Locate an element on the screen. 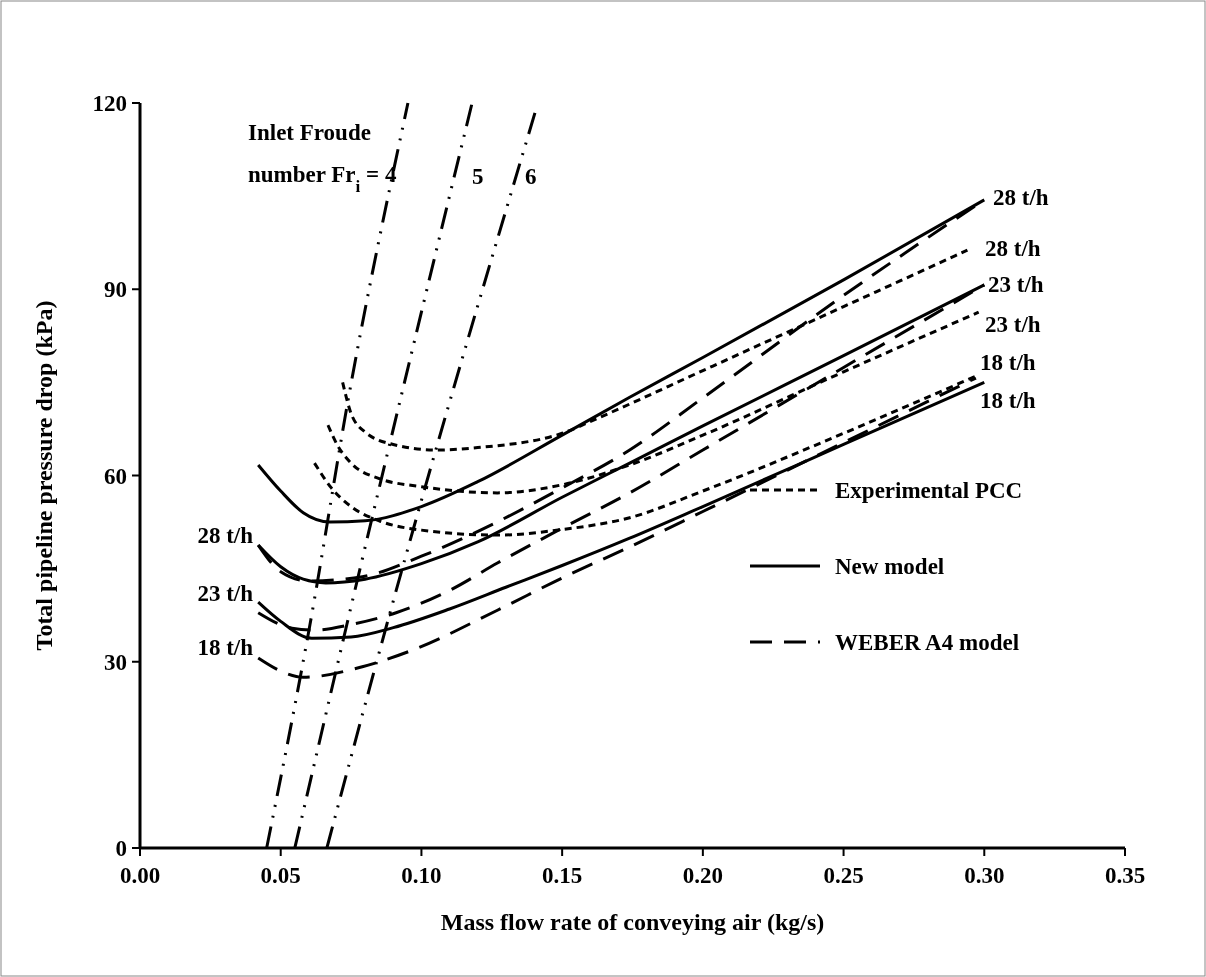  x-tick-label: 0.05 is located at coordinates (280, 875).